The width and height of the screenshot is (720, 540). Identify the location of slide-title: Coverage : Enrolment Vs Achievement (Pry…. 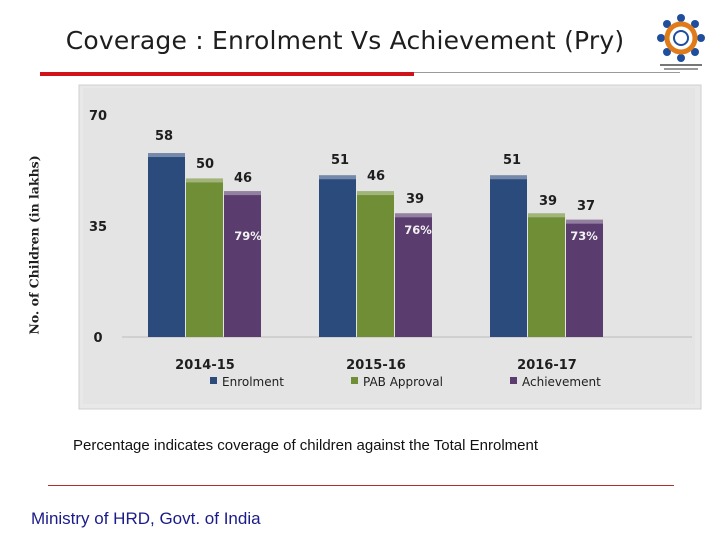
(345, 40).